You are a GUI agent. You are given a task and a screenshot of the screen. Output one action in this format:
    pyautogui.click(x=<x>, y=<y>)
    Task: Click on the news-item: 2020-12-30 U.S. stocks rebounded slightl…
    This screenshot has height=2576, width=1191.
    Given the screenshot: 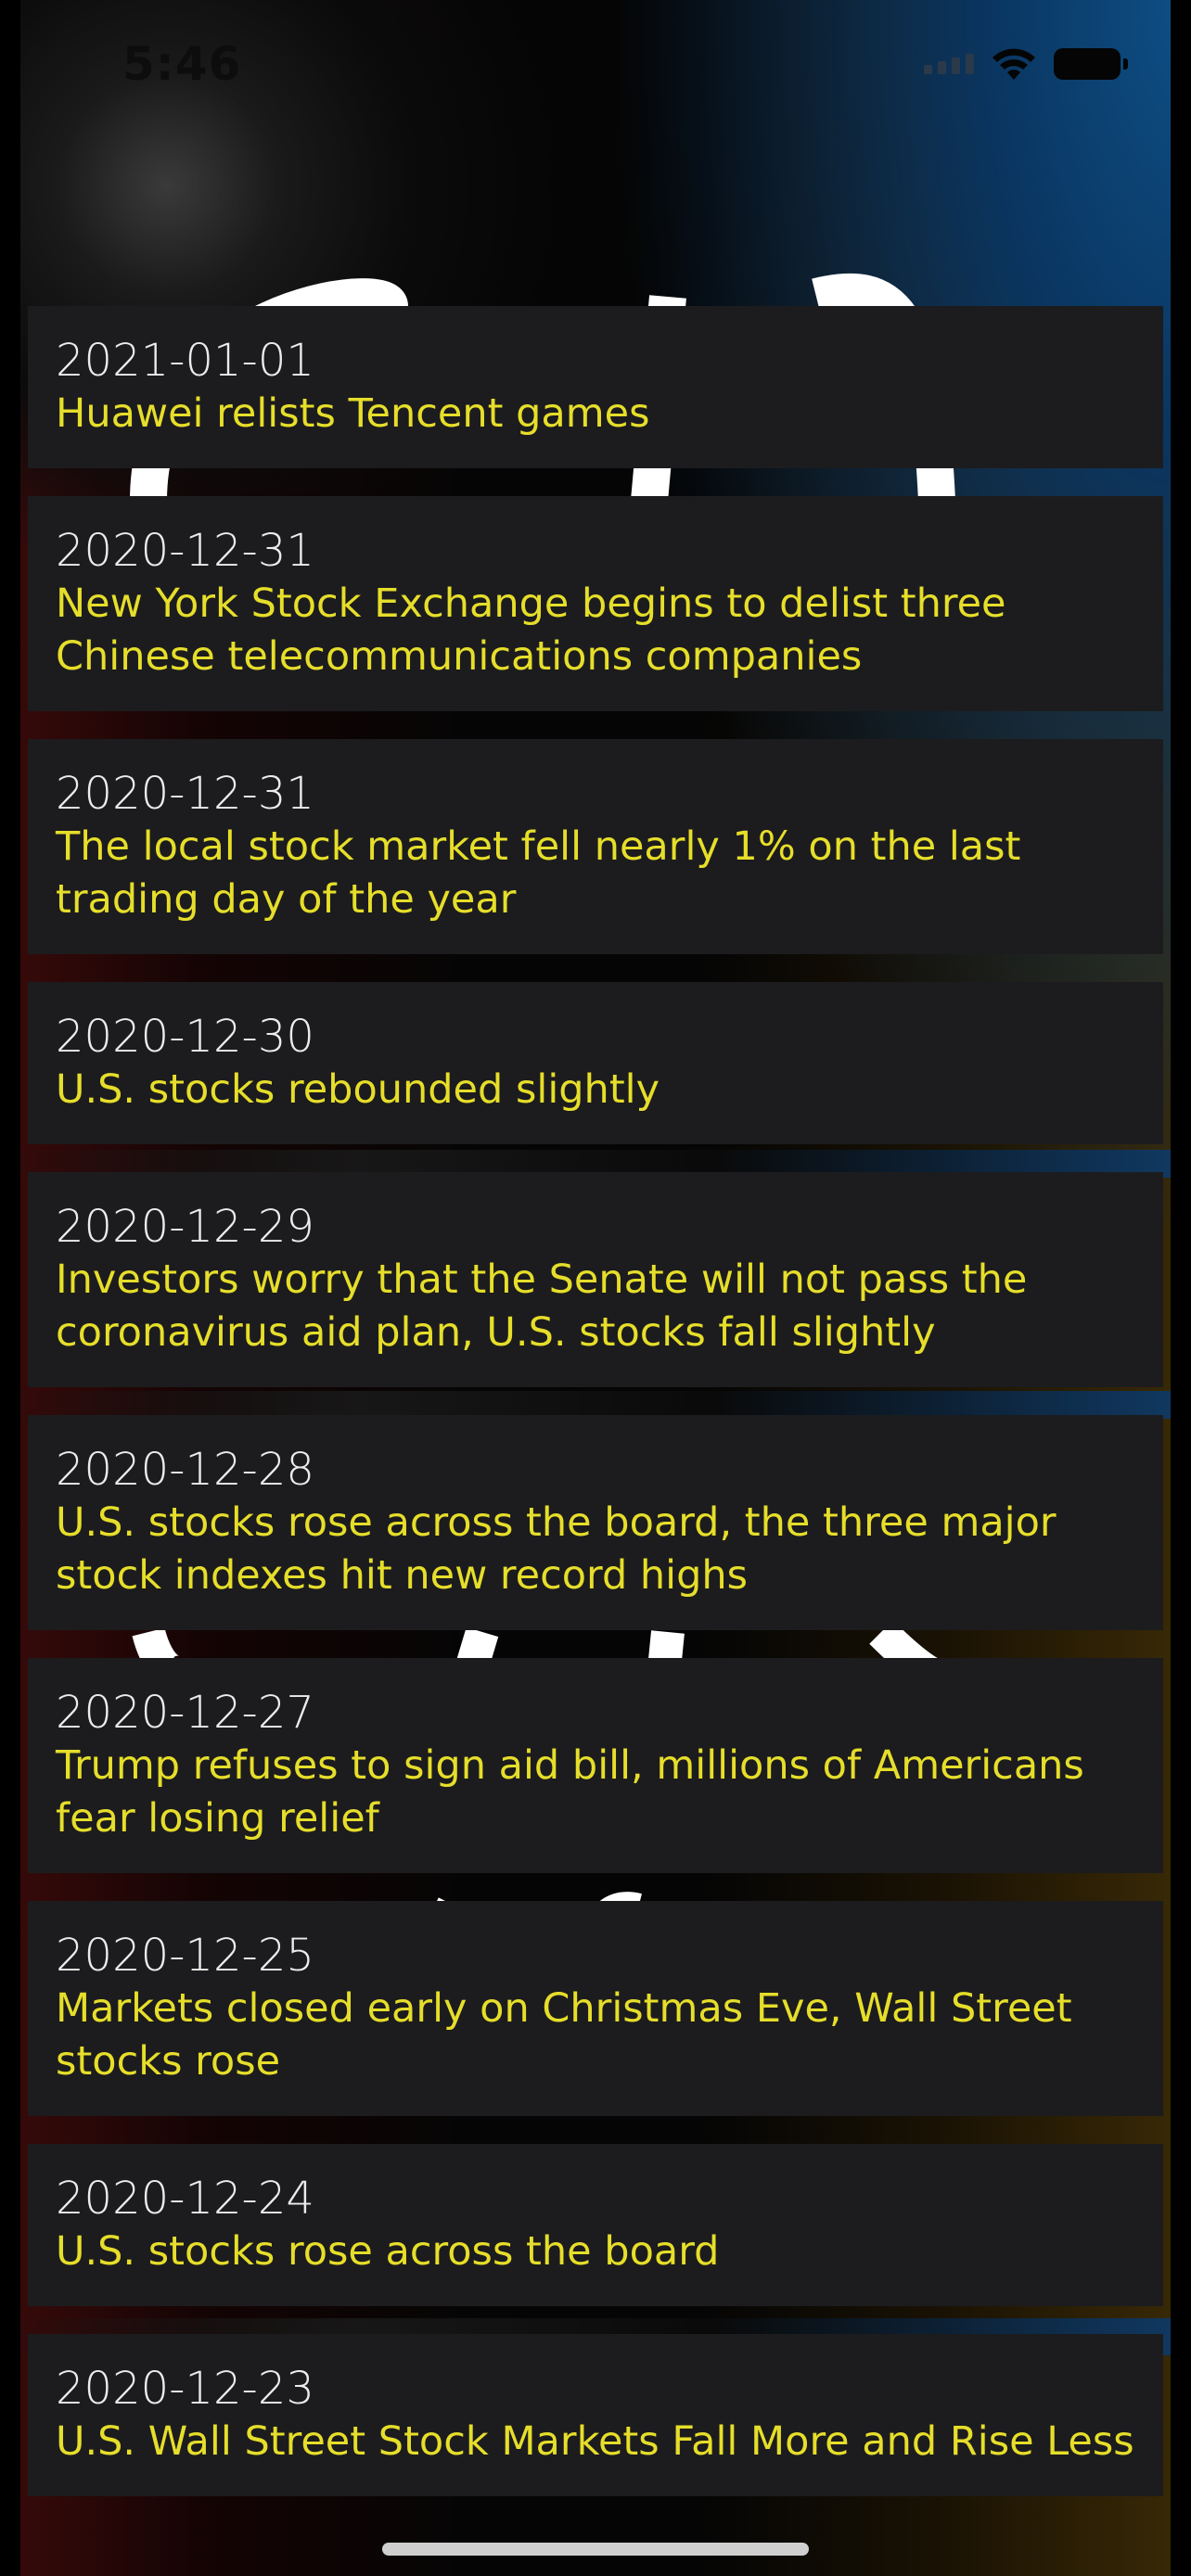 What is the action you would take?
    pyautogui.click(x=595, y=1063)
    